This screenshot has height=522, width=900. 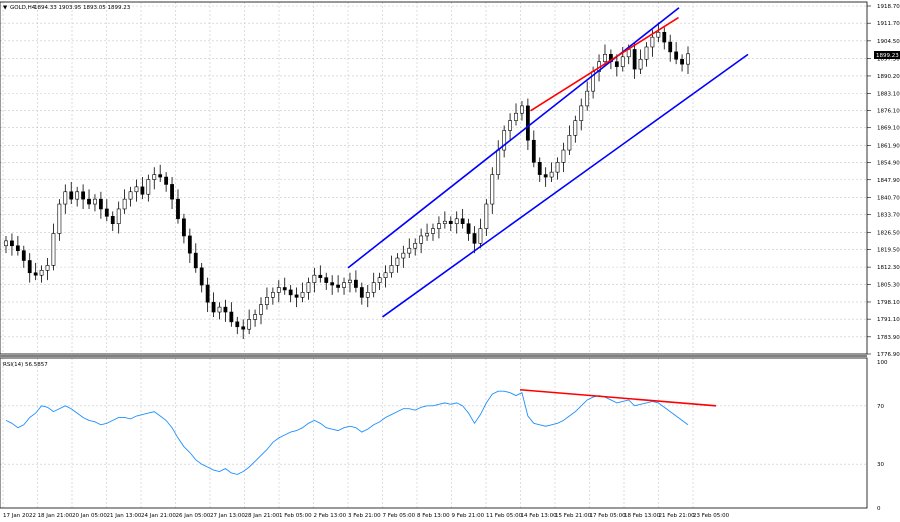 I want to click on rsi-tick-label: 100, so click(x=882, y=363).